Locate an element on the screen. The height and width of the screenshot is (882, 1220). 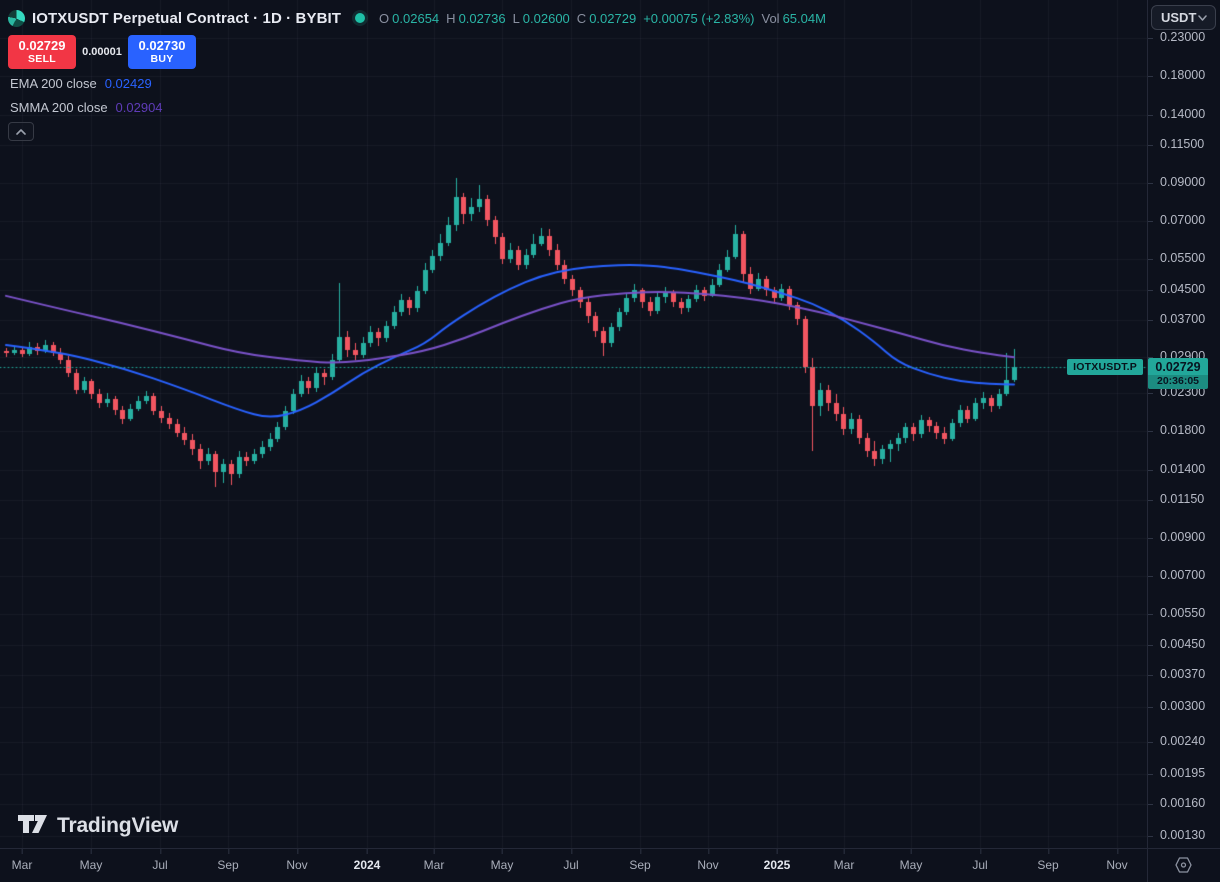
price-tick-label: 0.00195 is located at coordinates (1176, 772).